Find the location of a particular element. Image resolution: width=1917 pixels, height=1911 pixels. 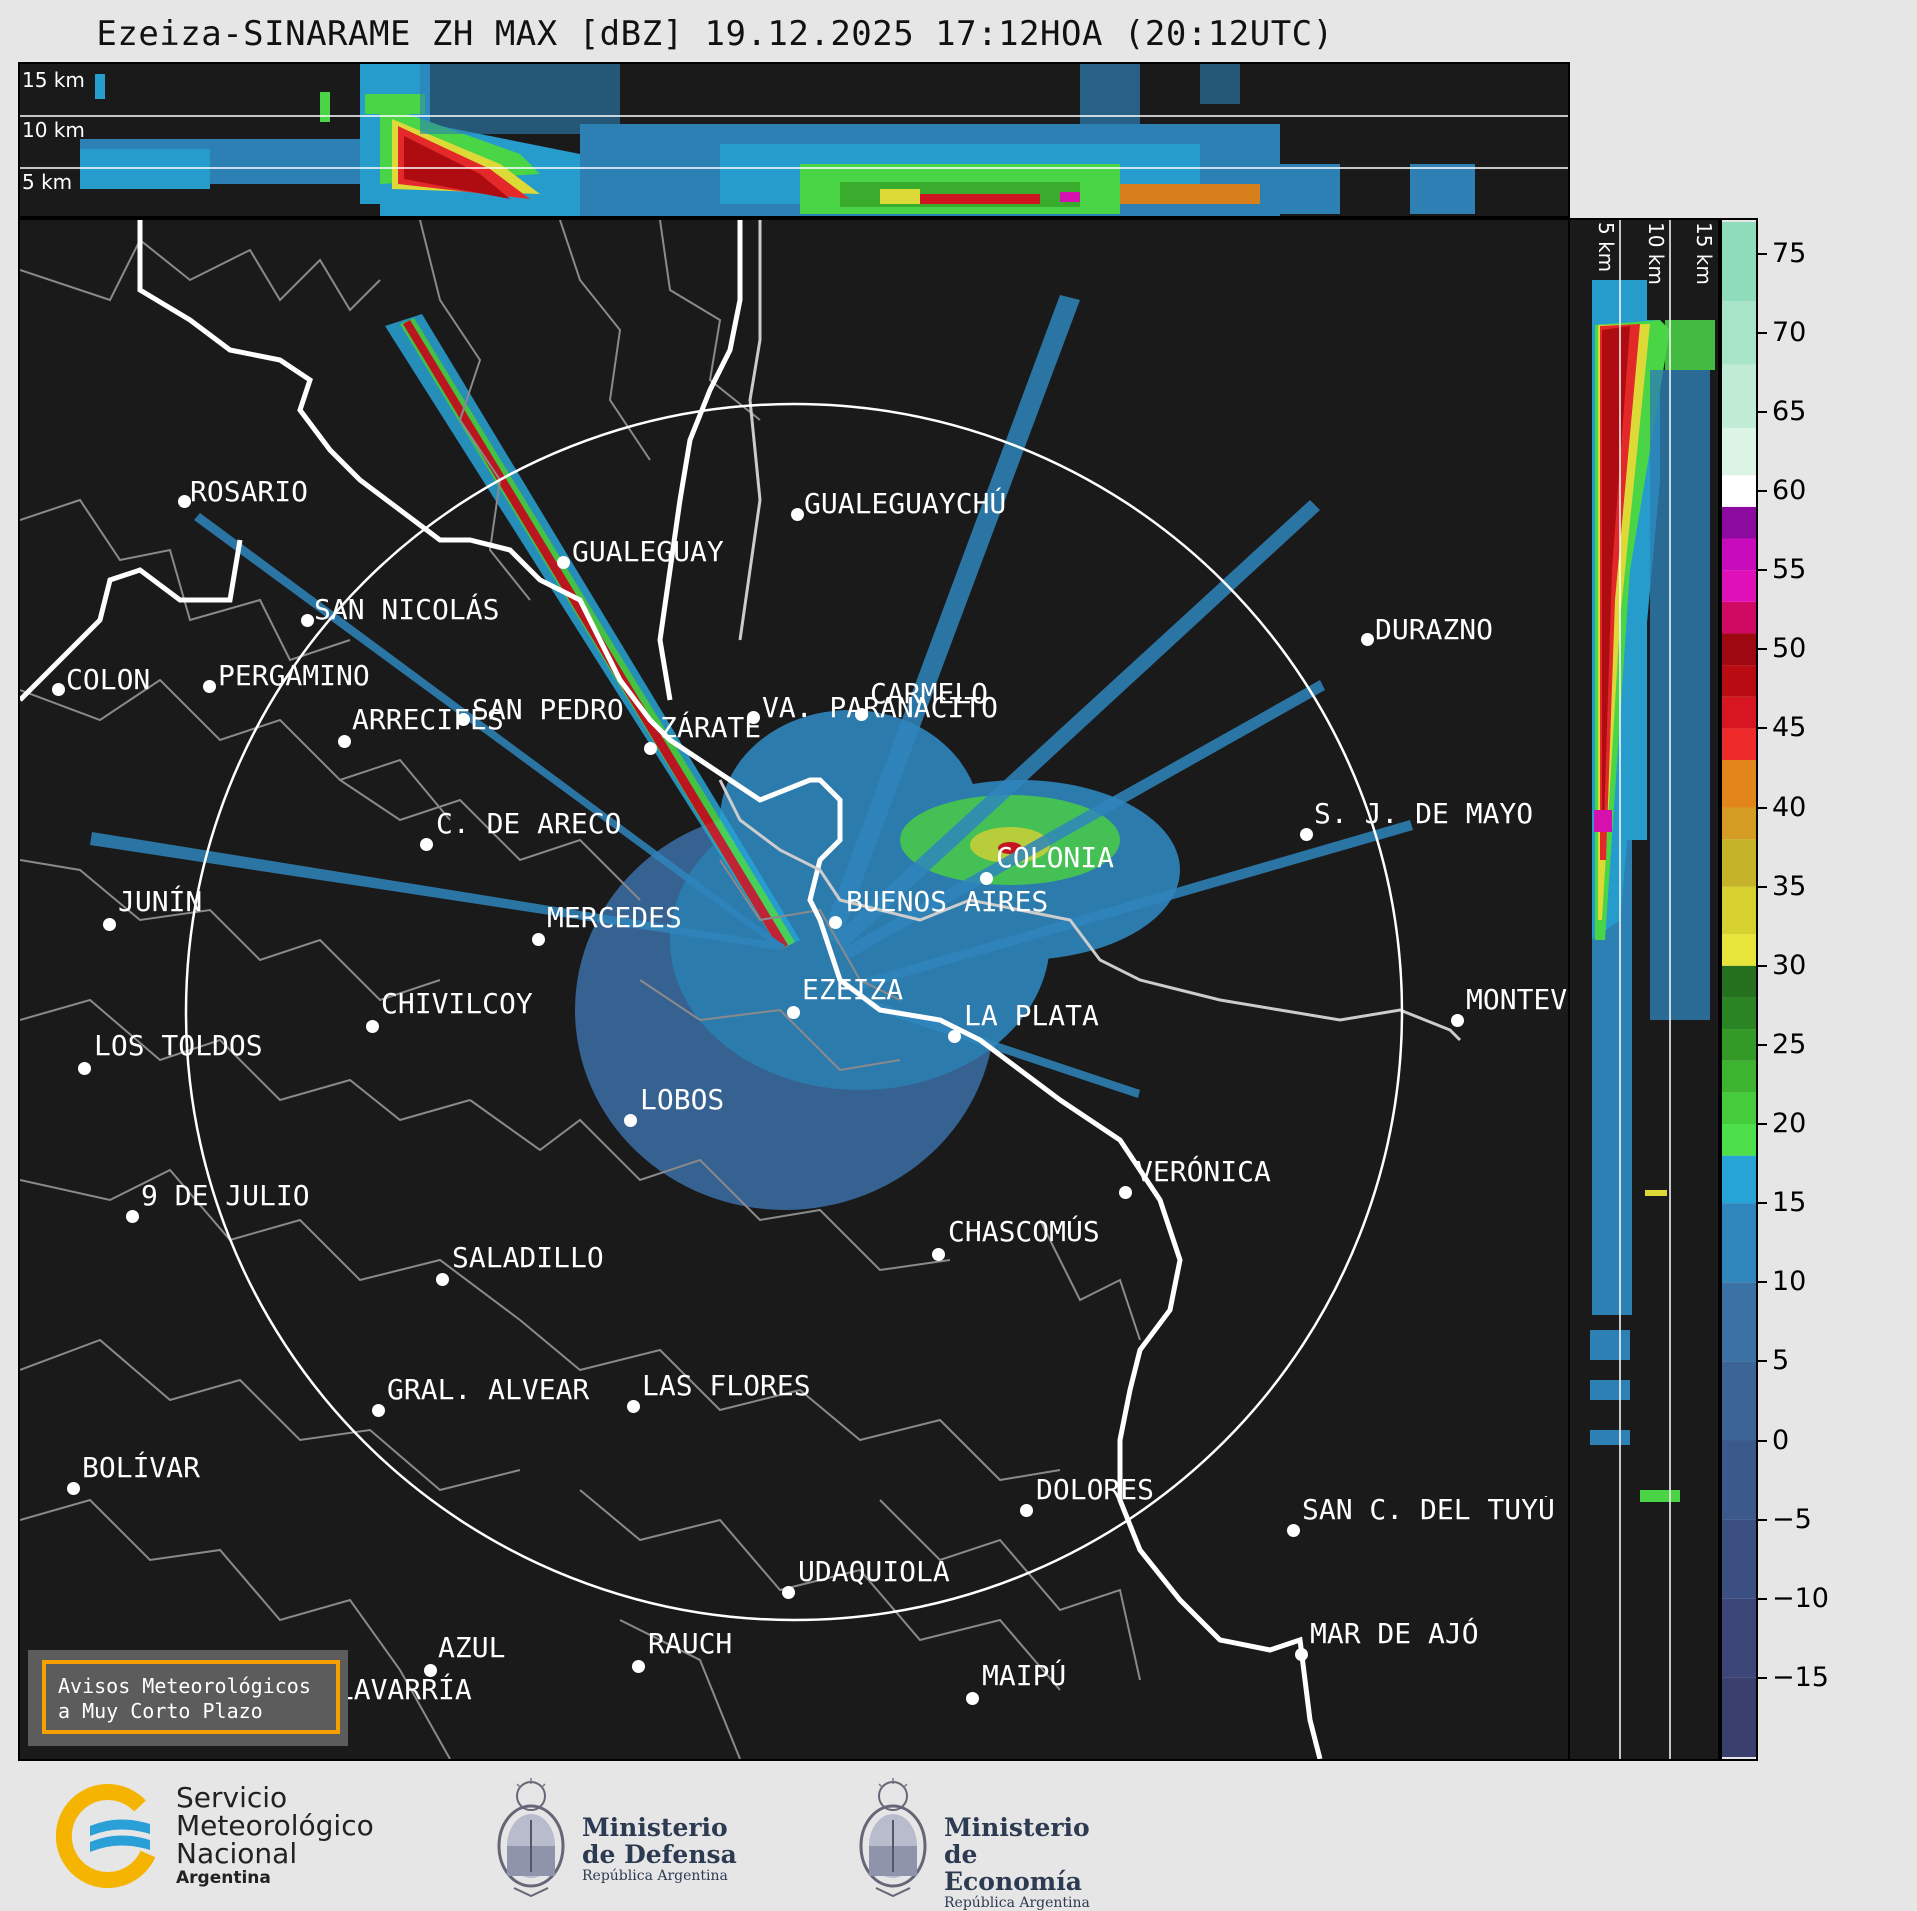

city-label: MAR DE AJÓ is located at coordinates (1394, 1633).